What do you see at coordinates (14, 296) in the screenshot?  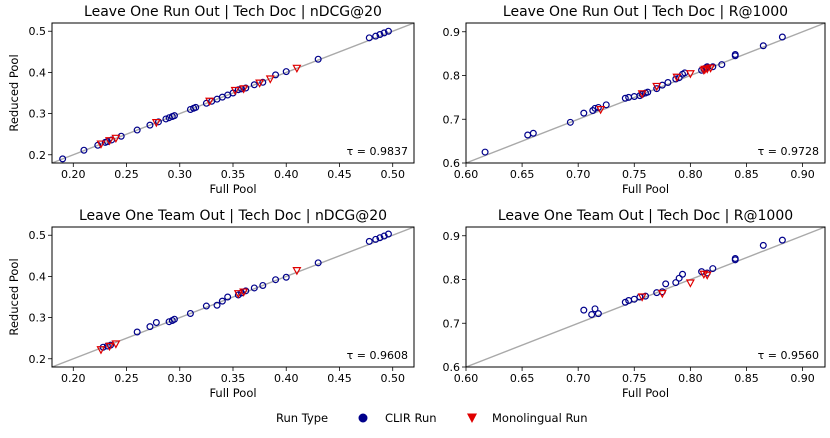 I see `y-axis-label: Reduced Pool` at bounding box center [14, 296].